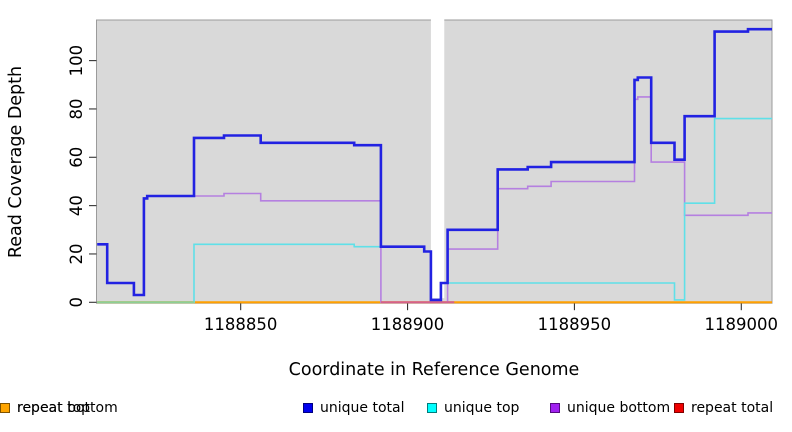 This screenshot has height=432, width=792. What do you see at coordinates (408, 324) in the screenshot?
I see `x-tick-label: 1188900` at bounding box center [408, 324].